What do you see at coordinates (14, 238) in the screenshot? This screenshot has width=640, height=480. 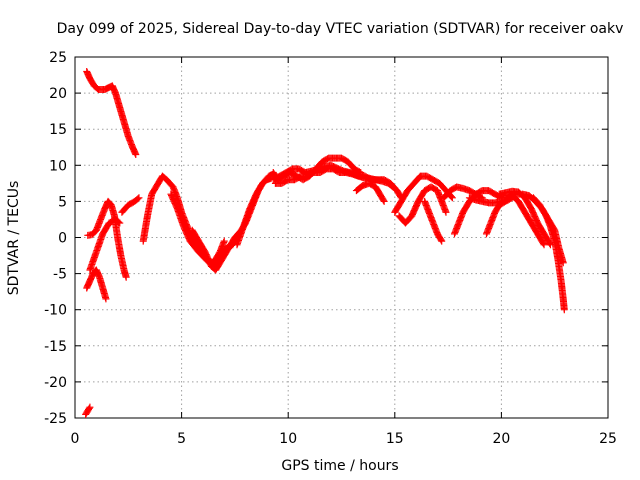 I see `y-axis-label: SDTVAR / TECUs` at bounding box center [14, 238].